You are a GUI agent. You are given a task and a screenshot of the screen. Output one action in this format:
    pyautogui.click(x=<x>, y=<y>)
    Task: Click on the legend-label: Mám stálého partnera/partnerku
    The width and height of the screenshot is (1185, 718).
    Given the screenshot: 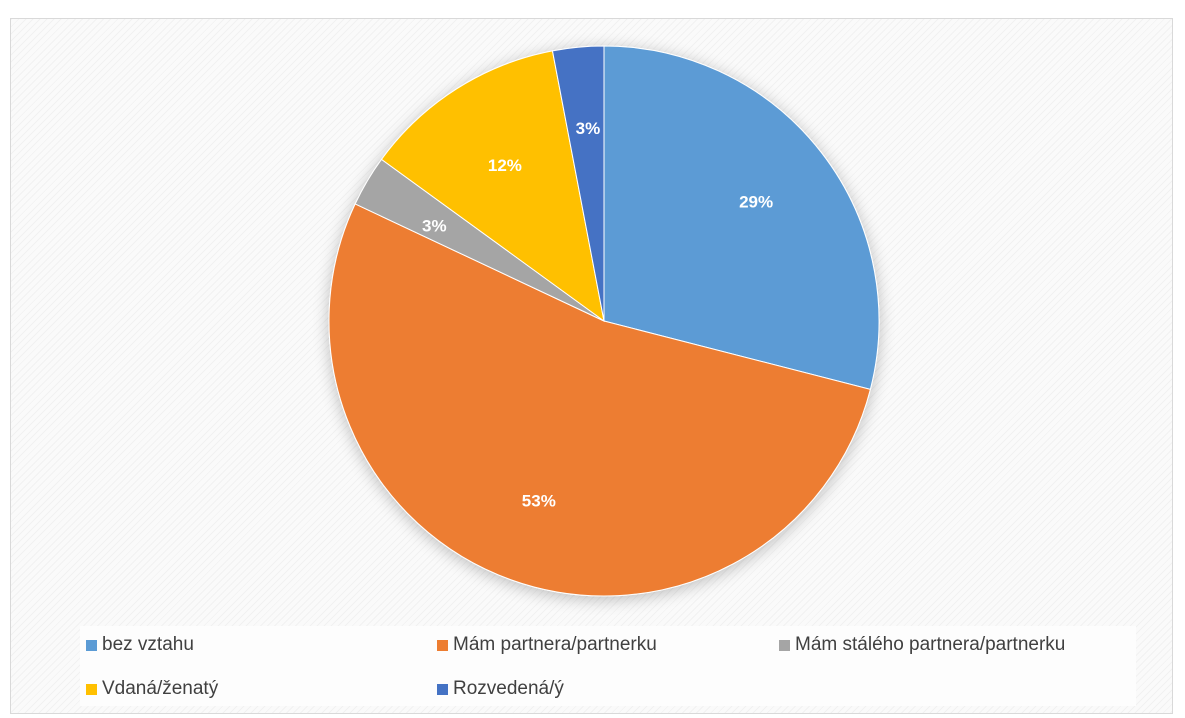 What is the action you would take?
    pyautogui.click(x=930, y=644)
    